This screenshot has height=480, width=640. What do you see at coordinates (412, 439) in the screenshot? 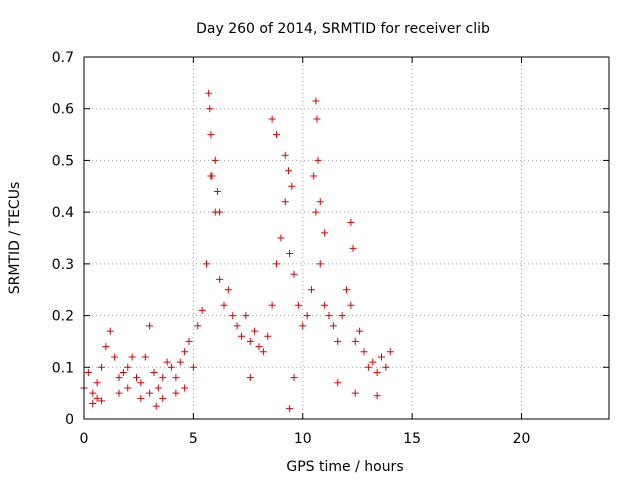
I see `x-tick-label: 15` at bounding box center [412, 439].